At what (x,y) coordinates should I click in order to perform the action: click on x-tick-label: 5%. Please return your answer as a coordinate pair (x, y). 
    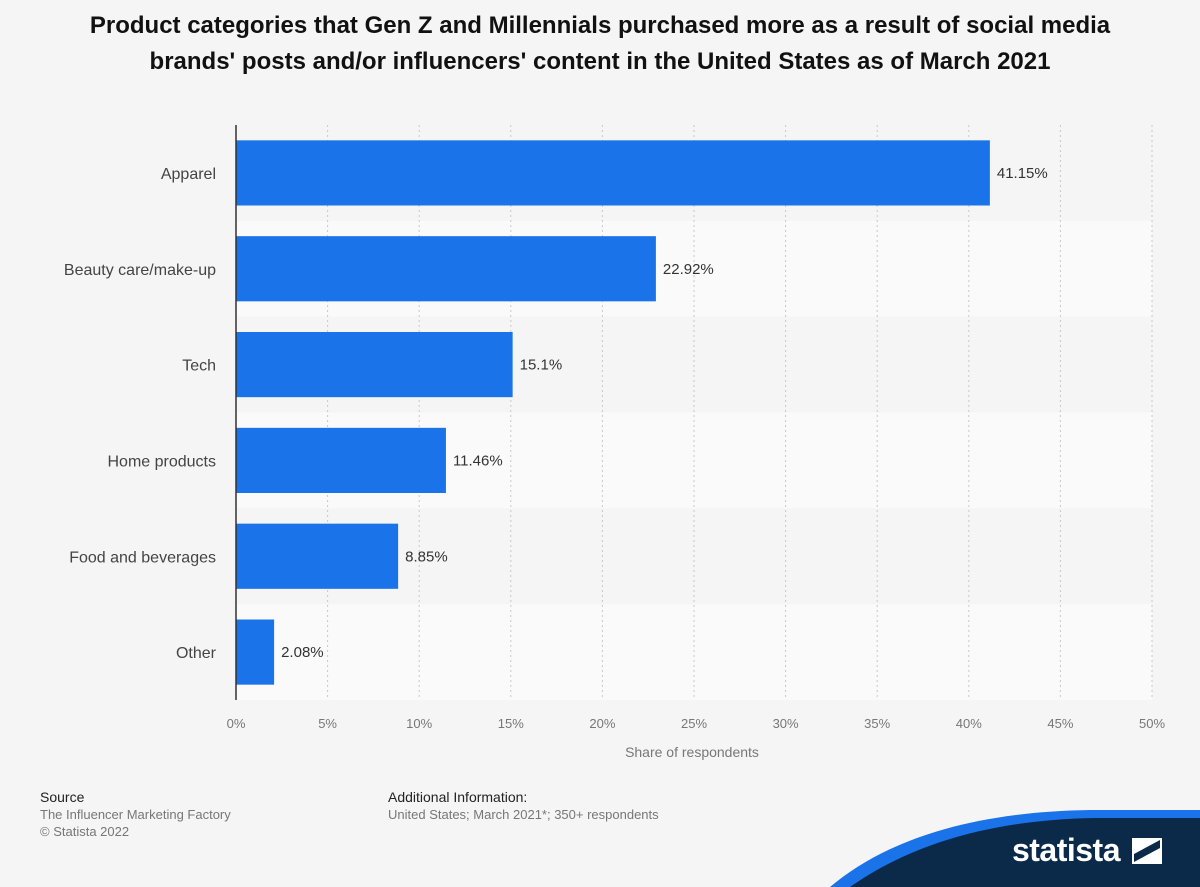
    Looking at the image, I should click on (327, 723).